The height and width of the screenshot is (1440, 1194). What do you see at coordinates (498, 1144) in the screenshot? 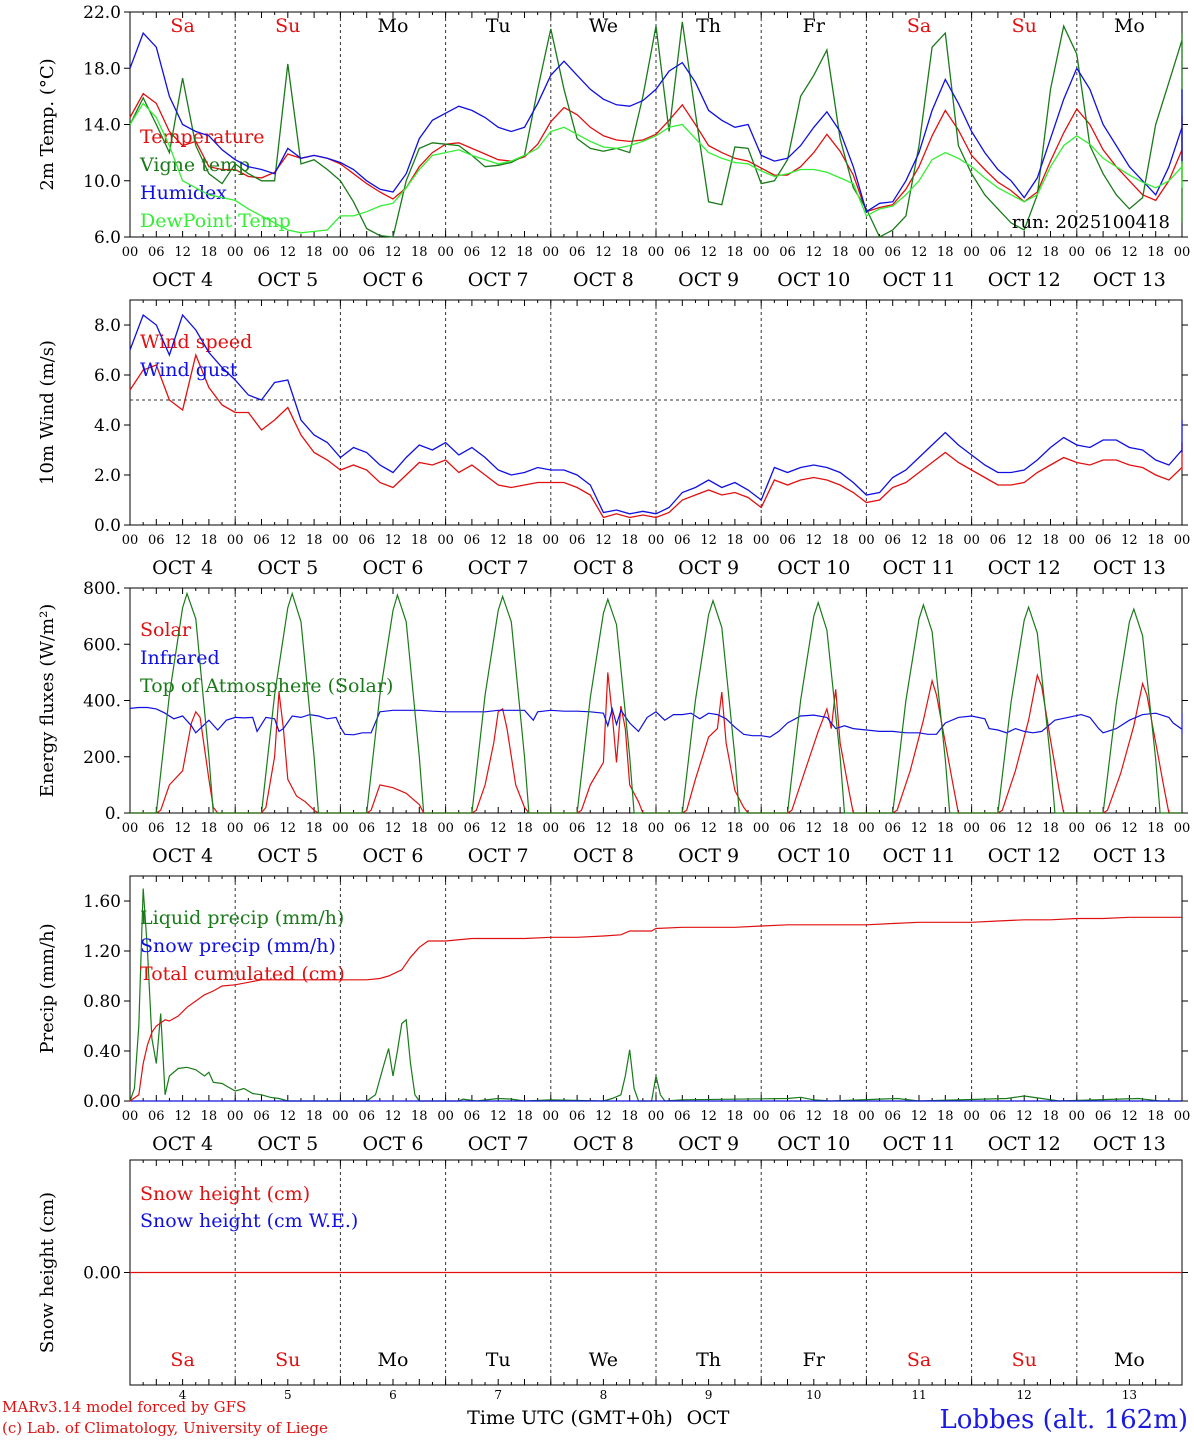
I see `date-label: OCT 7` at bounding box center [498, 1144].